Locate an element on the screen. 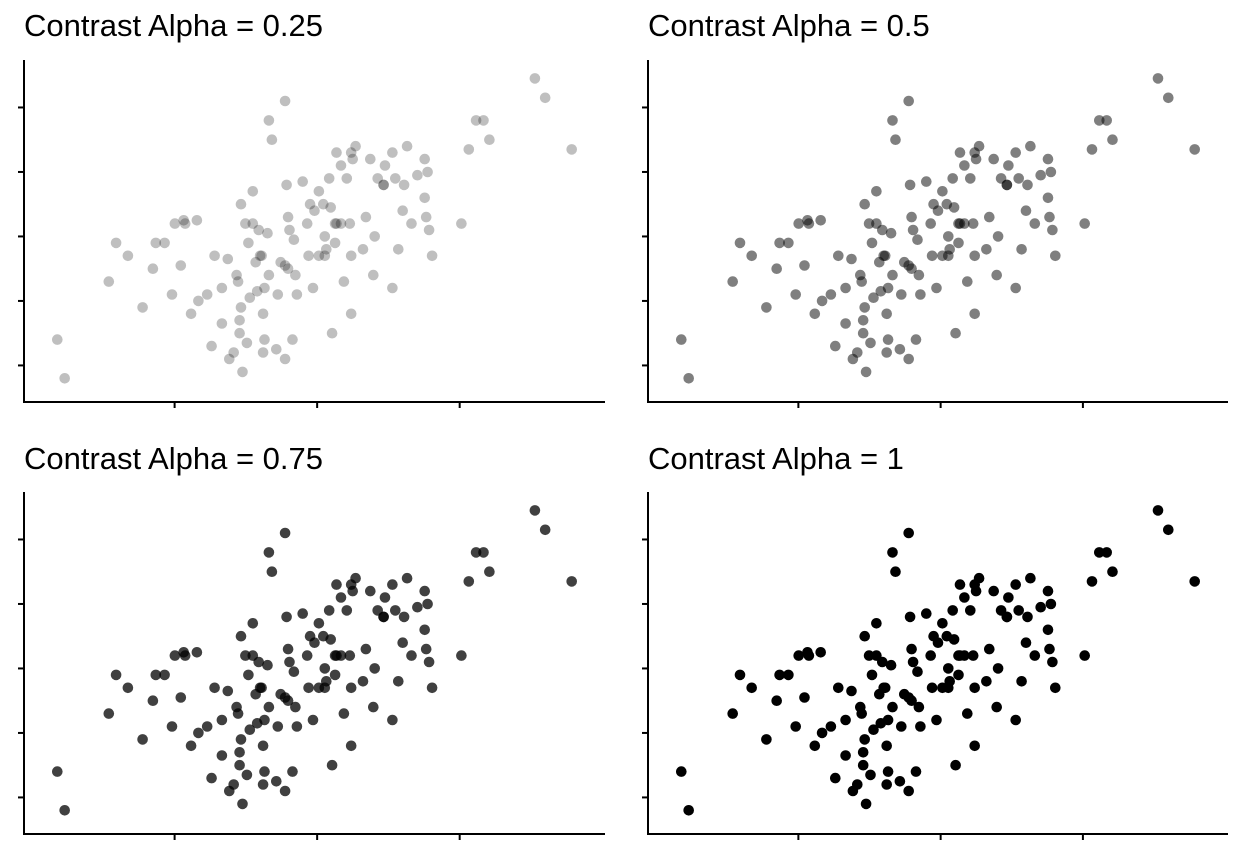  panel-title: Contrast Alpha = 0.25 is located at coordinates (173, 25).